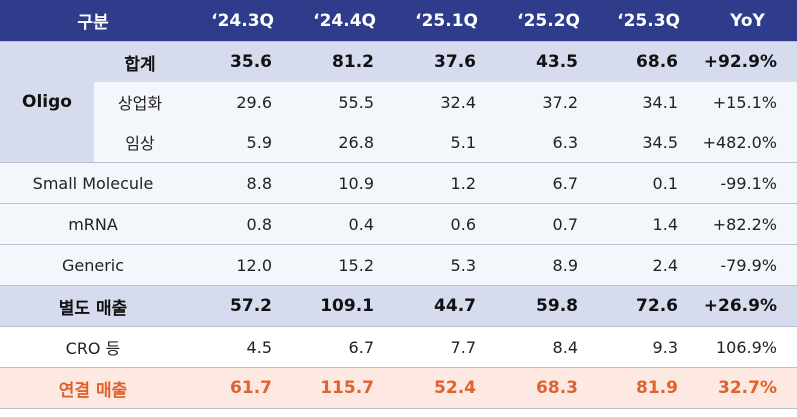 Image resolution: width=797 pixels, height=417 pixels. I want to click on cell: 68.3, so click(547, 388).